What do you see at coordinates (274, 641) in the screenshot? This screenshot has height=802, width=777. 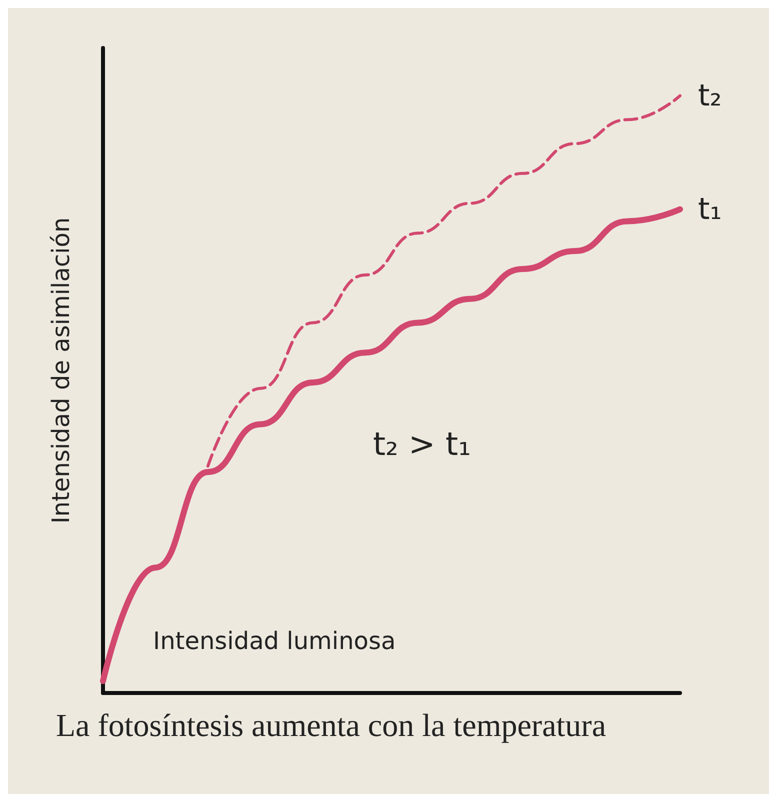 I see `x-axis-title: Intensidad luminosa` at bounding box center [274, 641].